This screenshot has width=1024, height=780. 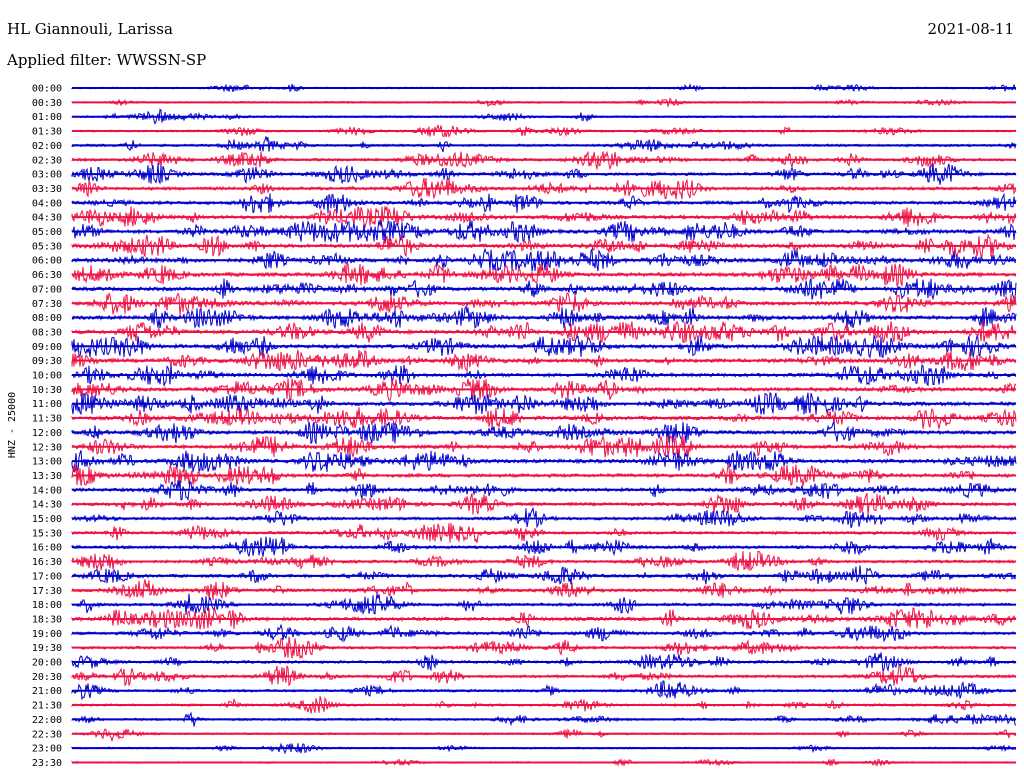 I want to click on row-time-label: 11:00, so click(x=47, y=404).